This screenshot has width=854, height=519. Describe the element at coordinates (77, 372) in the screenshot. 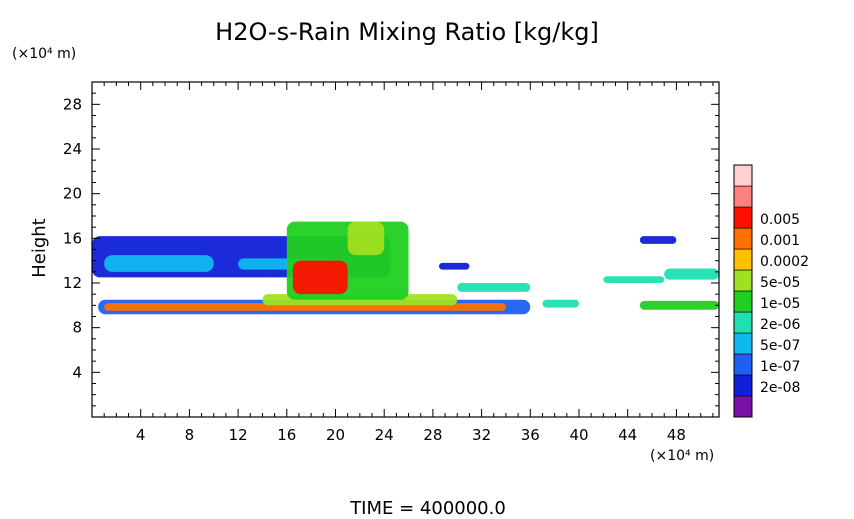

I see `y-tick-label-0: 4` at that location.